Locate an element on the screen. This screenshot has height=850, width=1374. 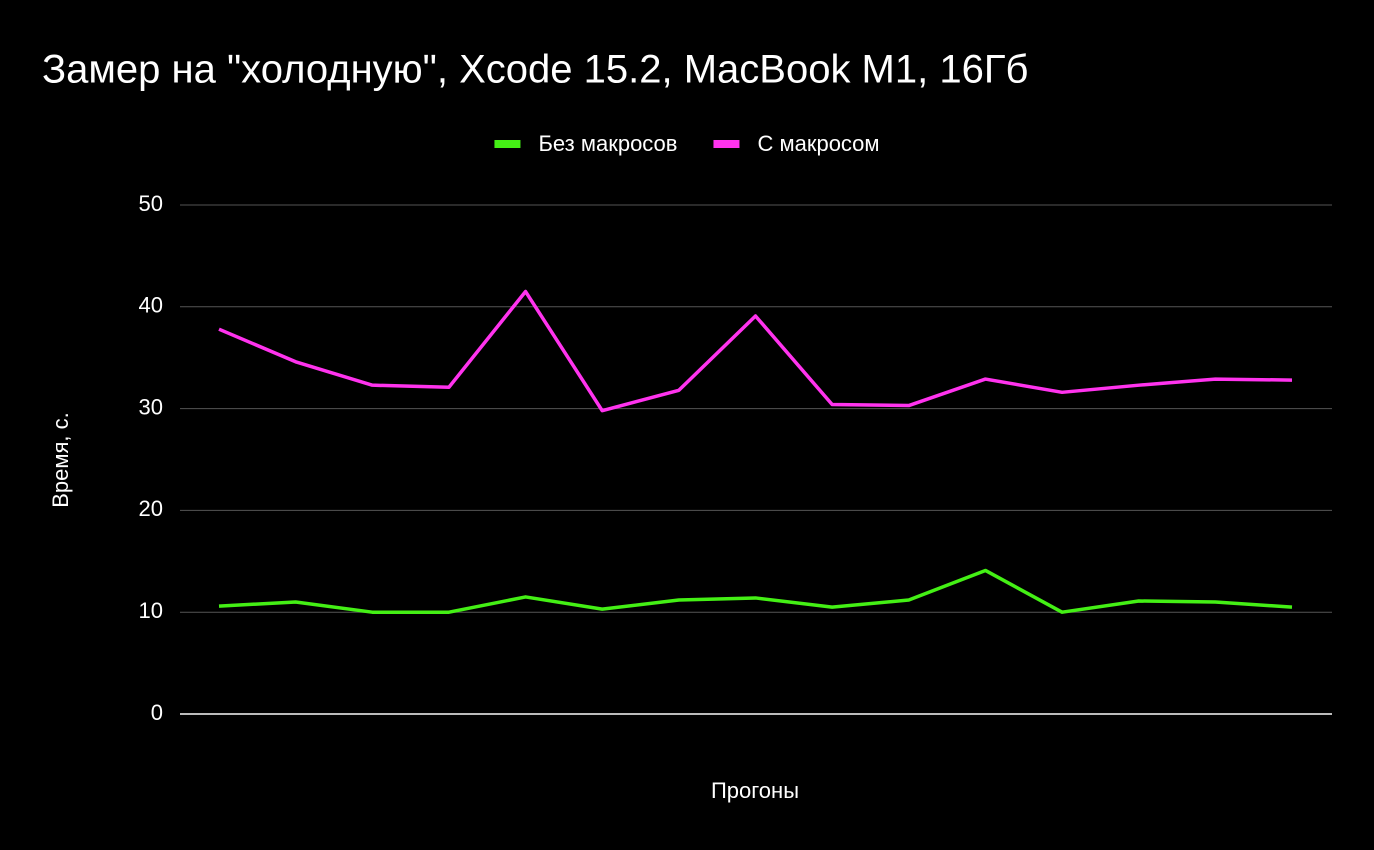
y-tick-label: 20 is located at coordinates (151, 508).